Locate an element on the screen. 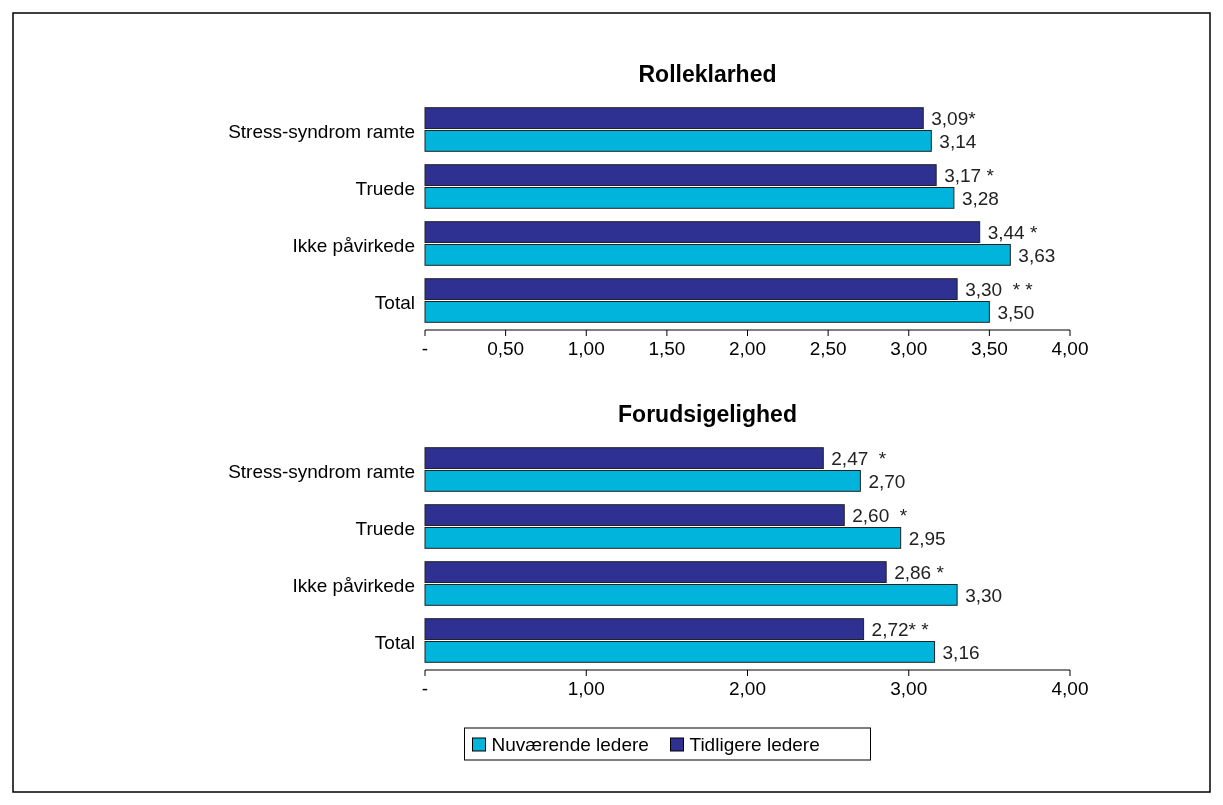 This screenshot has width=1223, height=805. data-label: 3,30 * * is located at coordinates (999, 290).